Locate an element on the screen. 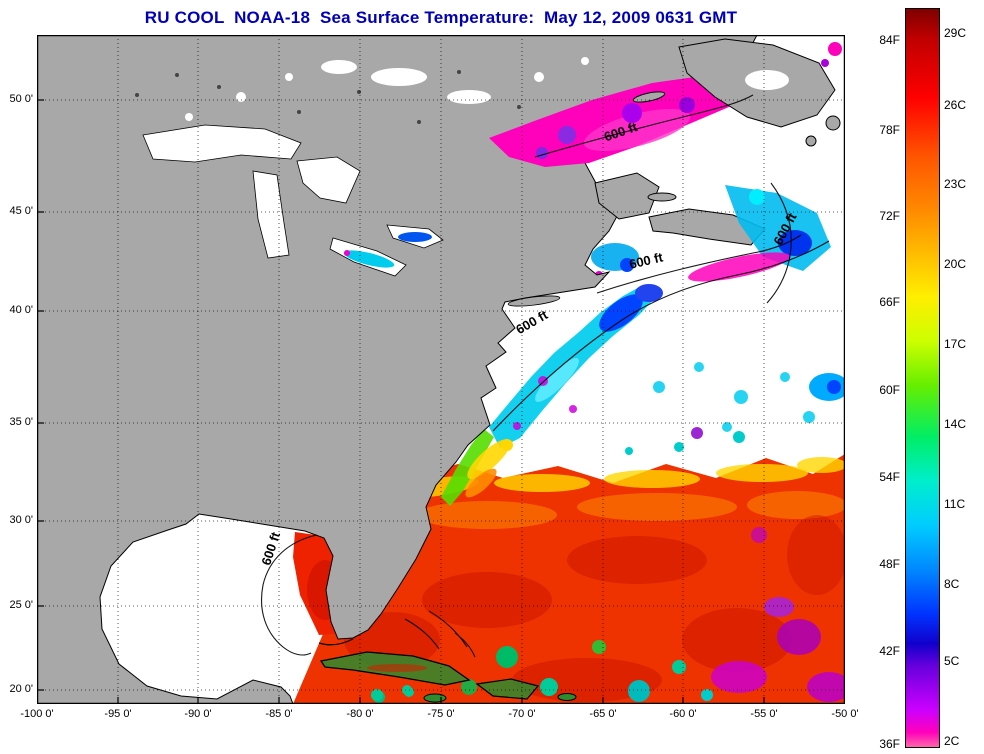  y-tick-label: 35 0' is located at coordinates (21, 422).